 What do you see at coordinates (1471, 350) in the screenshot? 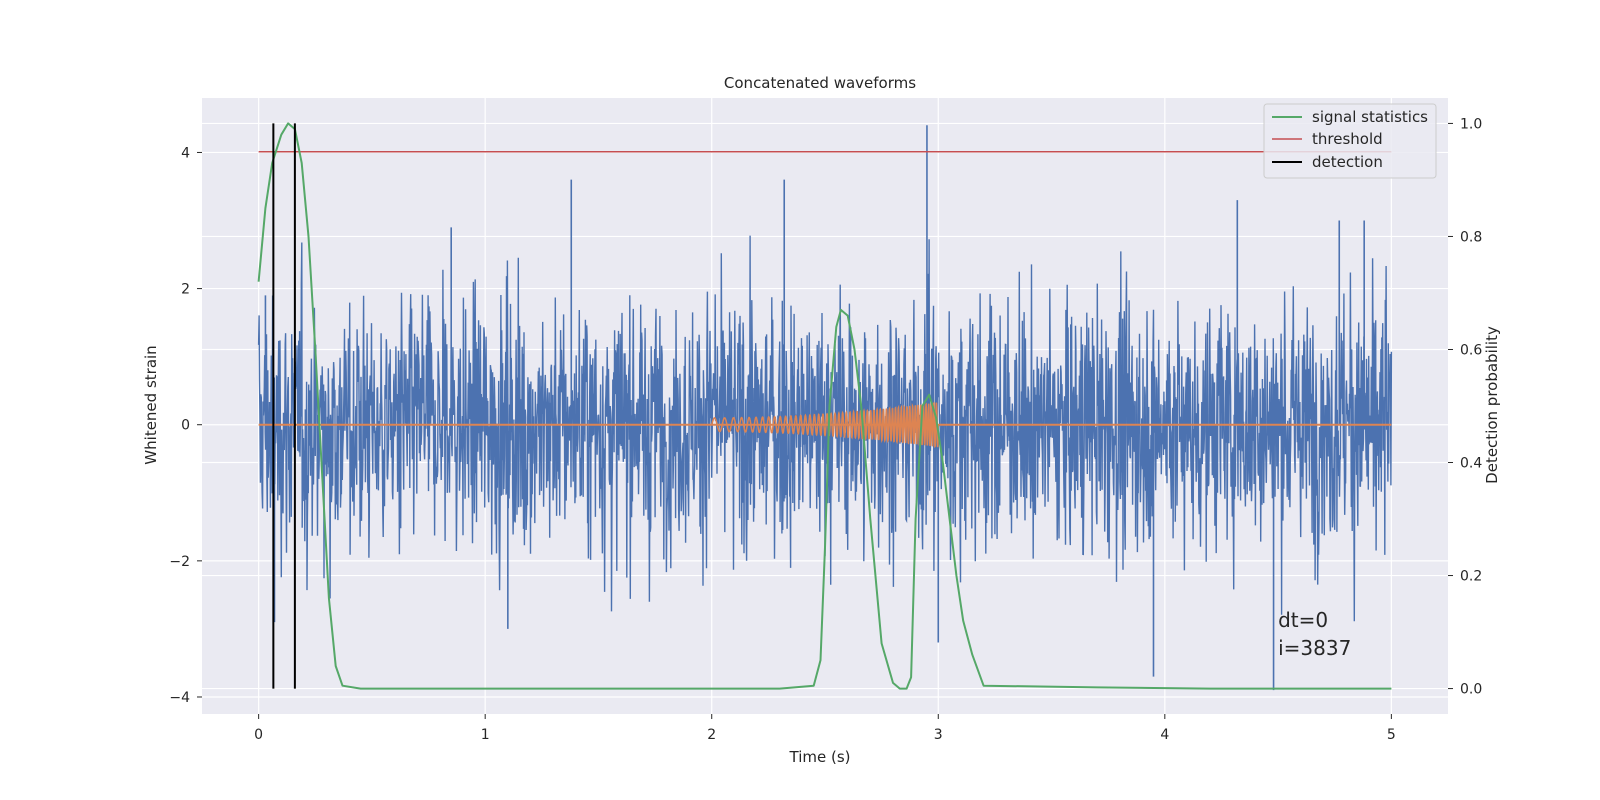
I see `y2-tick-label: 0.6` at bounding box center [1471, 350].